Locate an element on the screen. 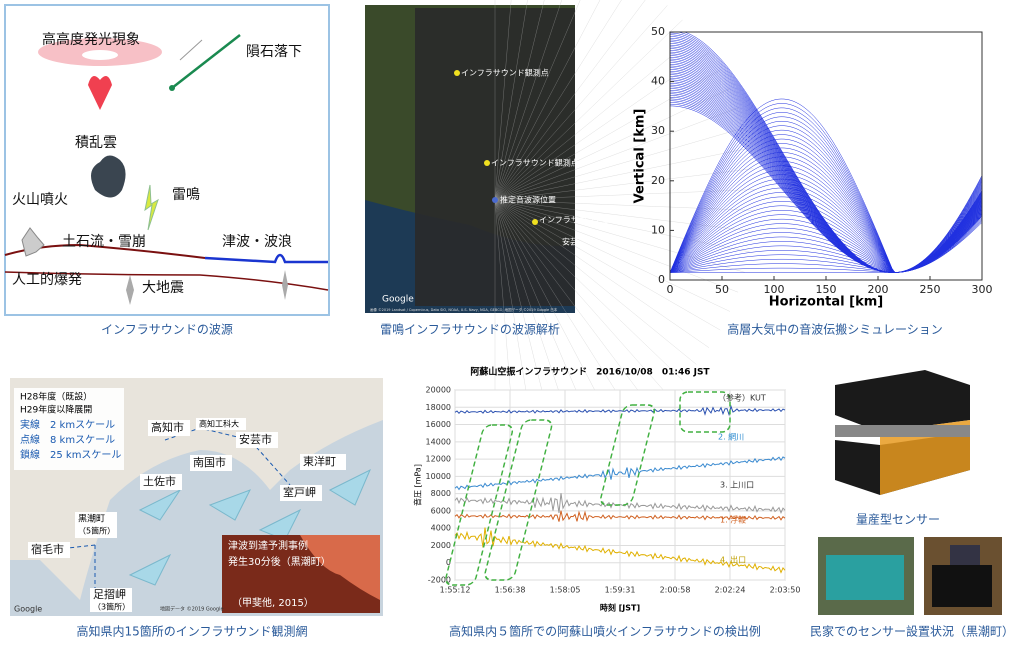 Image resolution: width=1018 pixels, height=647 pixels. x-tick-label: 250 is located at coordinates (930, 289).